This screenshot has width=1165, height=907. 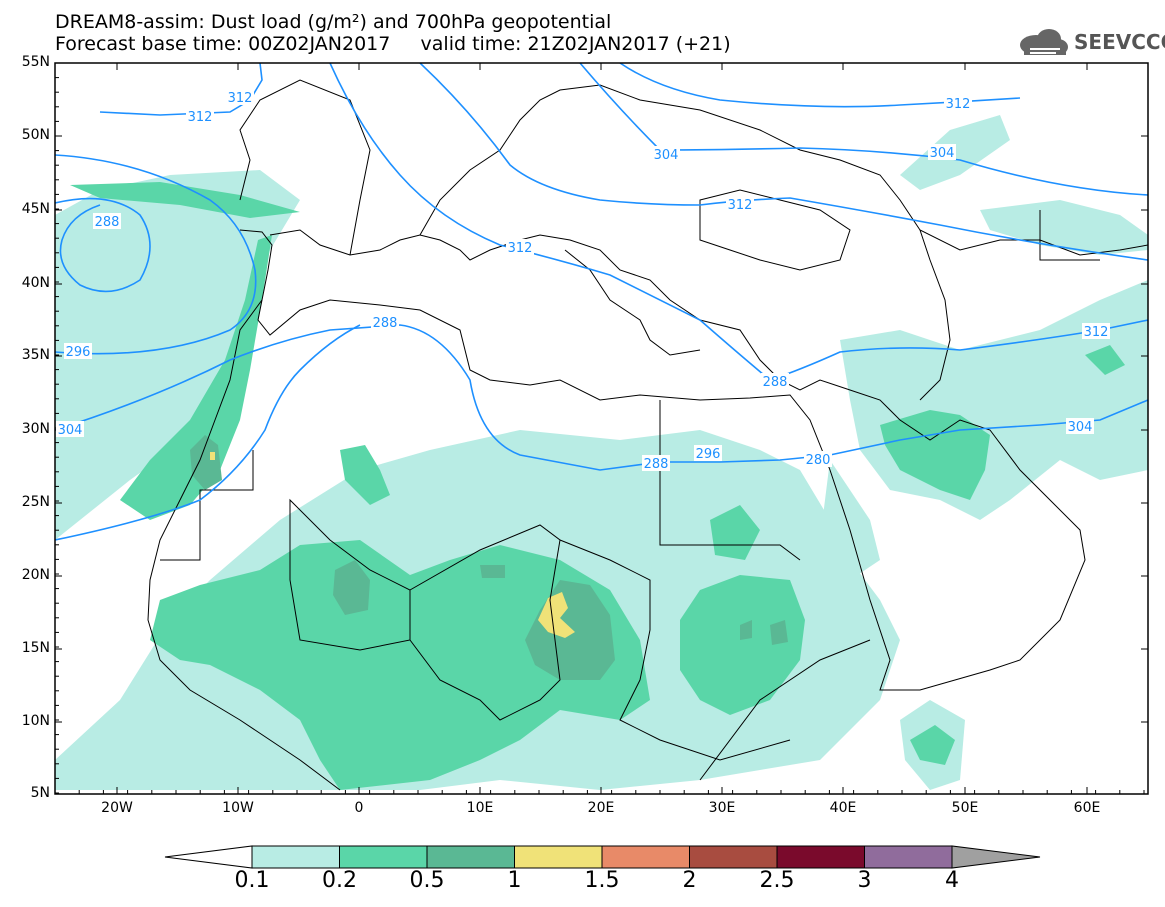 I want to click on lon-label: 10E, so click(x=480, y=808).